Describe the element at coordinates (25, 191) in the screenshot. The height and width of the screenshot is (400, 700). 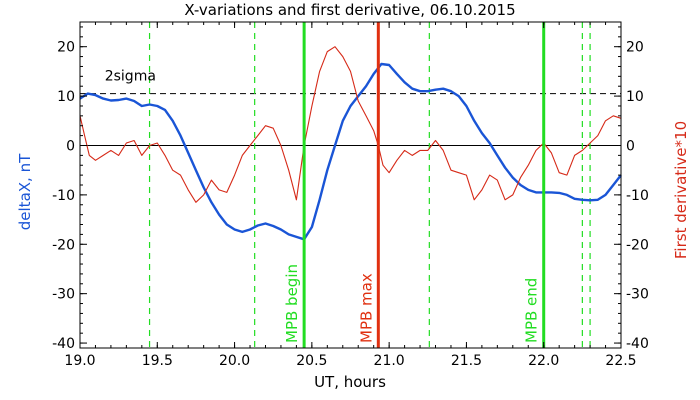
I see `left-axis-title: deltaX, nT` at that location.